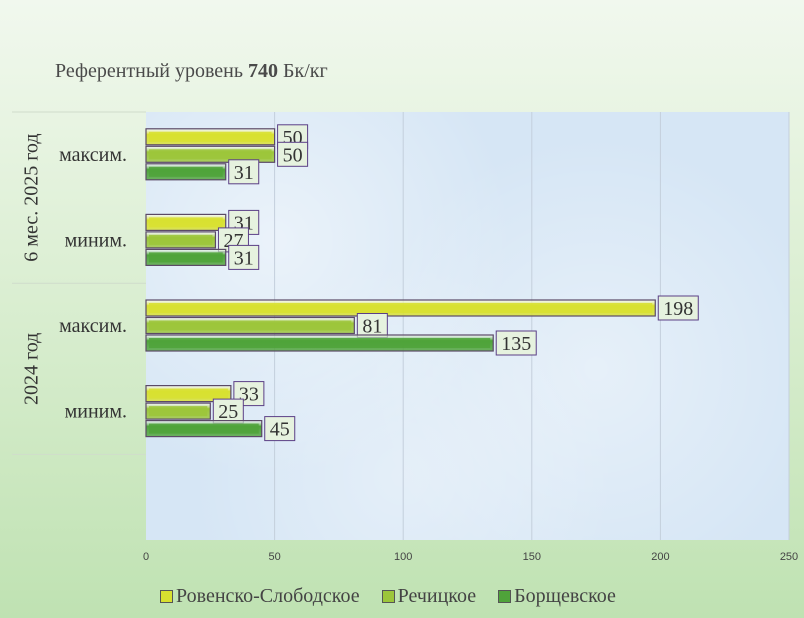  What do you see at coordinates (274, 557) in the screenshot?
I see `x-tick-label: 50` at bounding box center [274, 557].